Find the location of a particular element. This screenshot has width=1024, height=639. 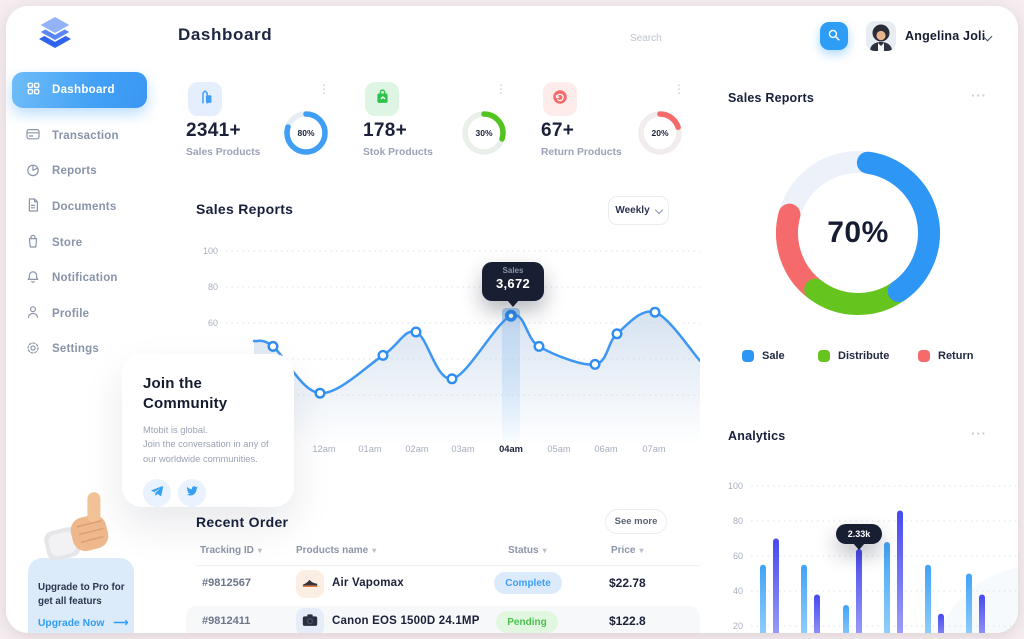

right-sales-reports-title: Sales Reports is located at coordinates (771, 98).